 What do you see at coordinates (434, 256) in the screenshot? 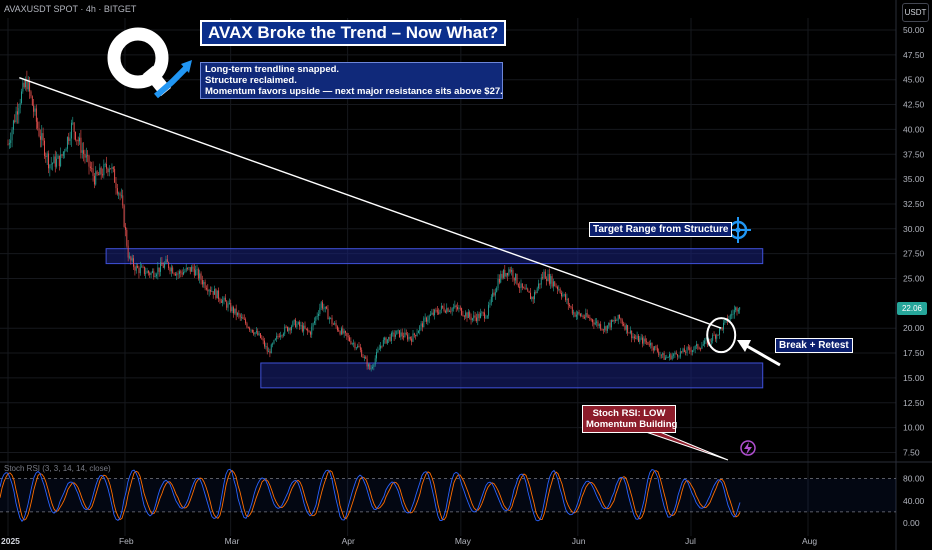
I see `zone-target-range` at bounding box center [434, 256].